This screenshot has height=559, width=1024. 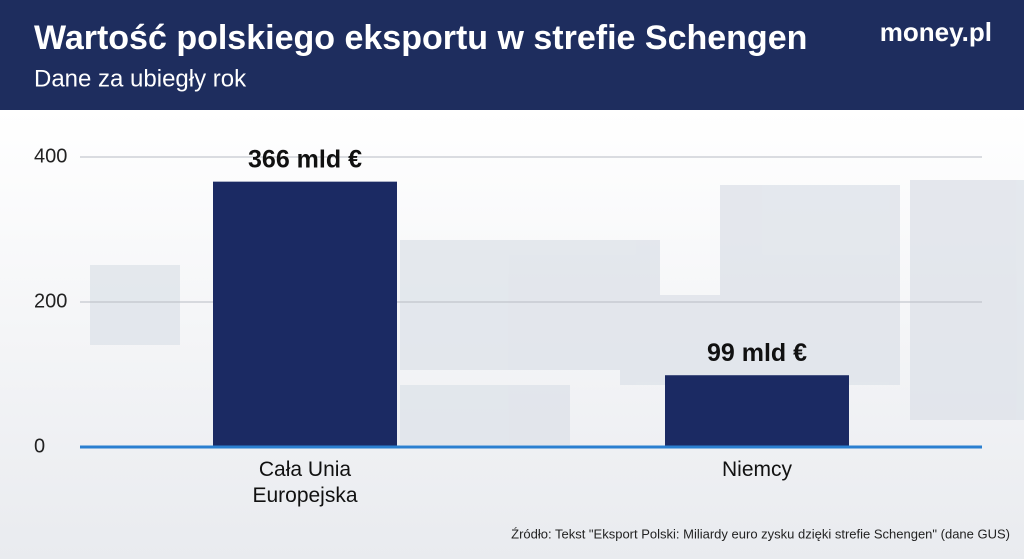 I want to click on x-tick-label: Cała Unia Europejska, so click(x=305, y=482).